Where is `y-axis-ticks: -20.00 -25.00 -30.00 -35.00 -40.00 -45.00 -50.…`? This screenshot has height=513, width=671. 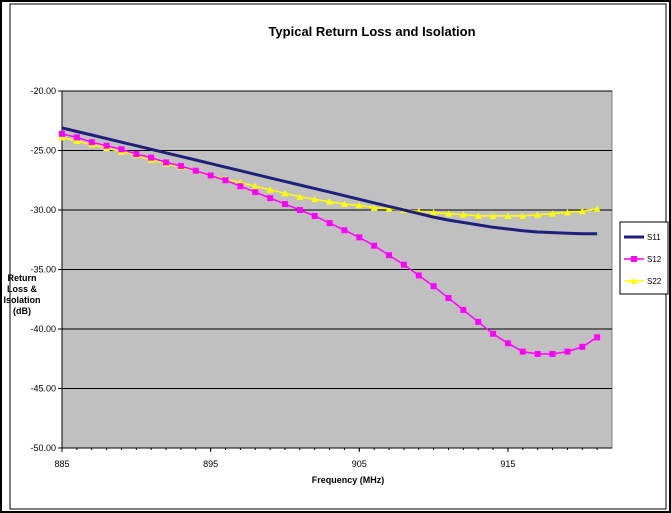 y-axis-ticks: -20.00 -25.00 -30.00 -35.00 -40.00 -45.00 -50.… is located at coordinates (46, 269).